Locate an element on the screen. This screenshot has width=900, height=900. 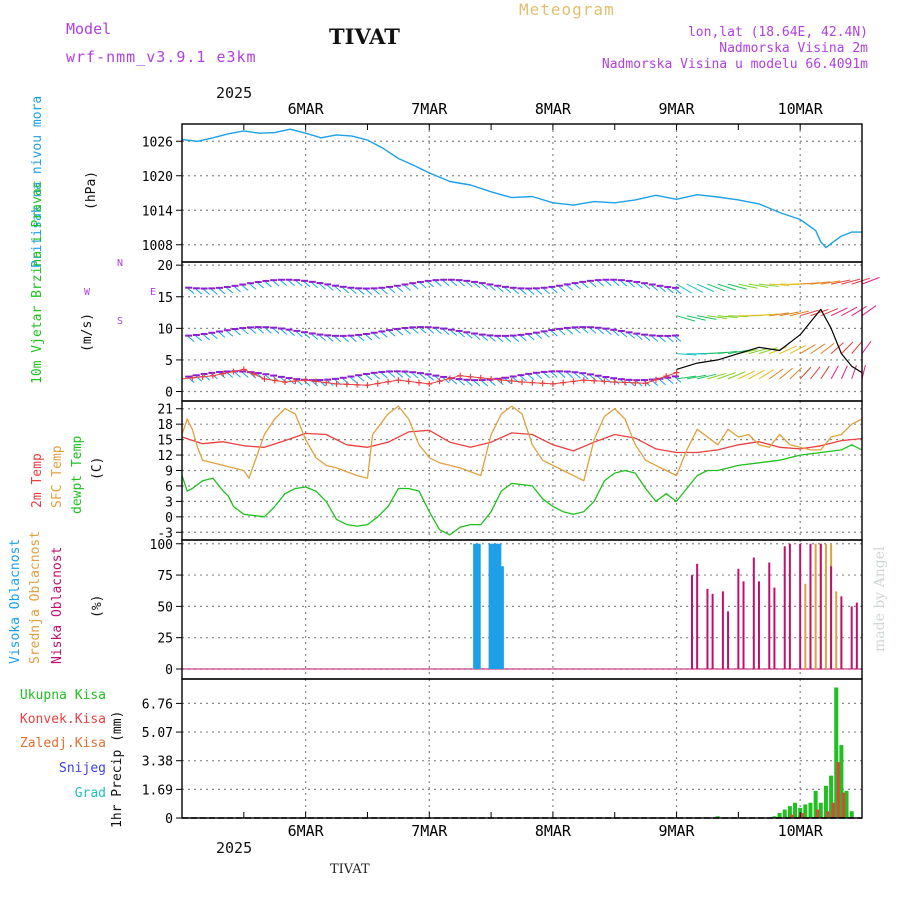
day-label-top: 8MAR is located at coordinates (553, 109).